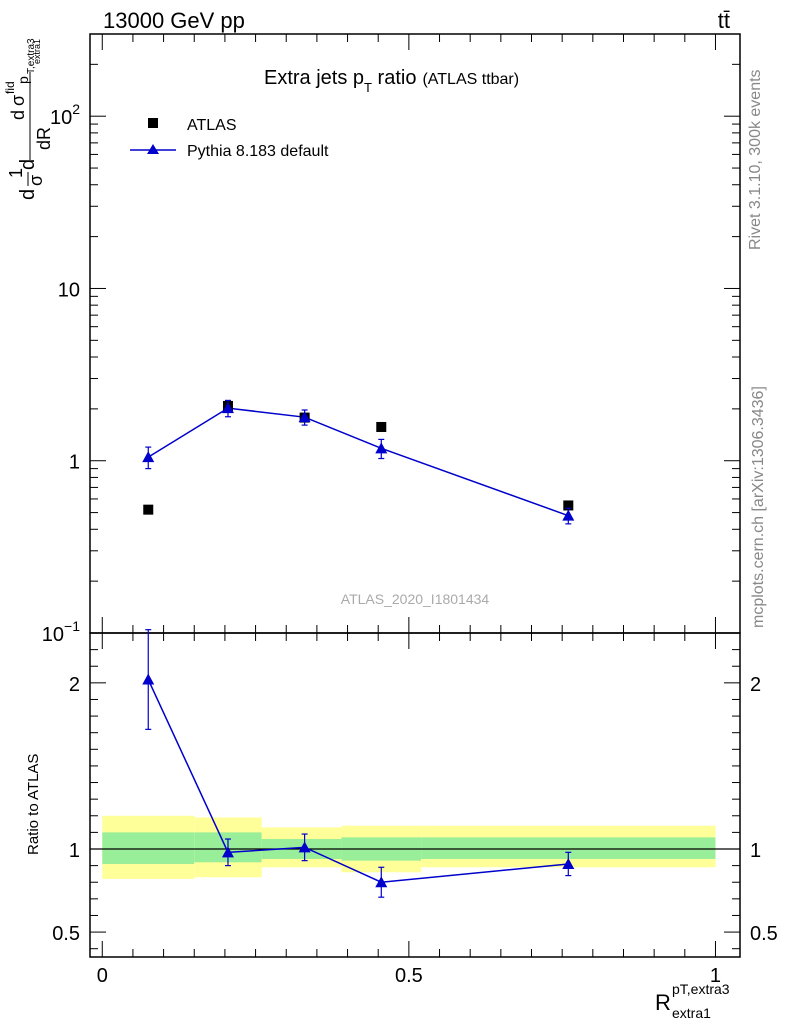 The image size is (786, 1024). What do you see at coordinates (72, 626) in the screenshot?
I see `main-ytick-label-exp: −1` at bounding box center [72, 626].